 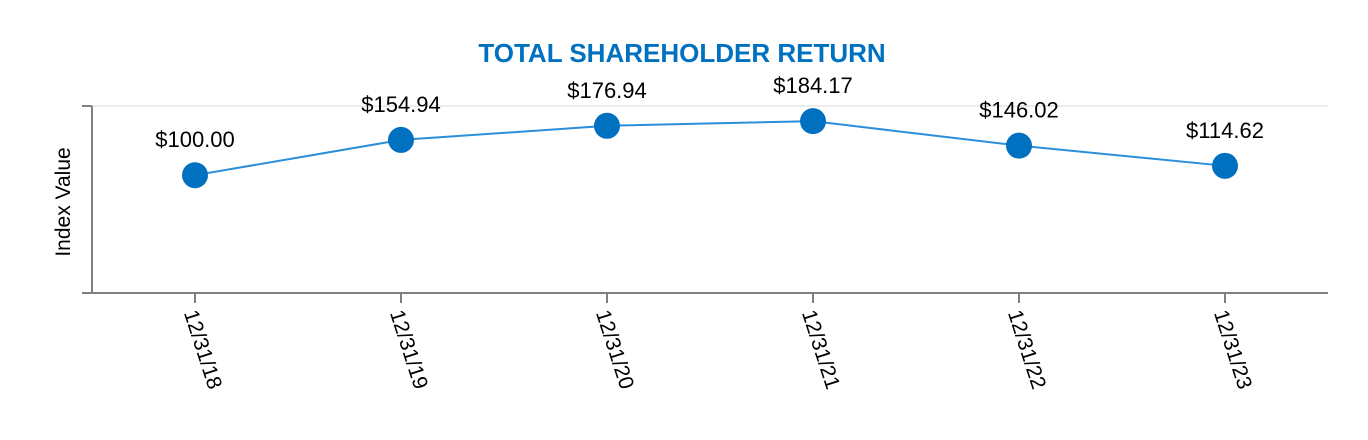 What do you see at coordinates (1026, 349) in the screenshot?
I see `x-tick-label: 12/31/22` at bounding box center [1026, 349].